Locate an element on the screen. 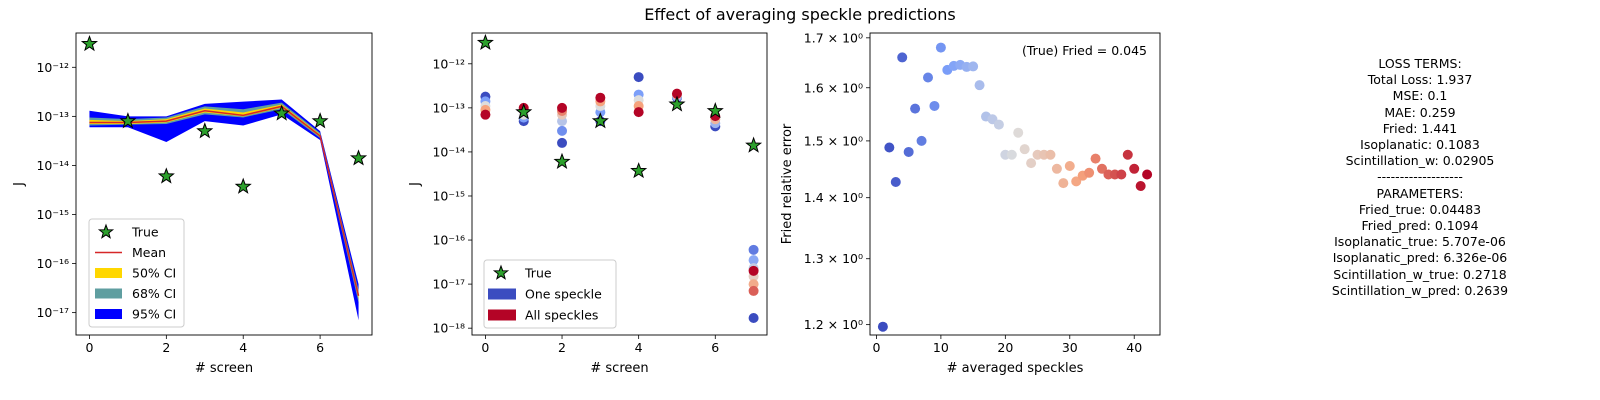 Image resolution: width=1600 pixels, height=400 pixels. legend-ci50-swatch is located at coordinates (108, 273).